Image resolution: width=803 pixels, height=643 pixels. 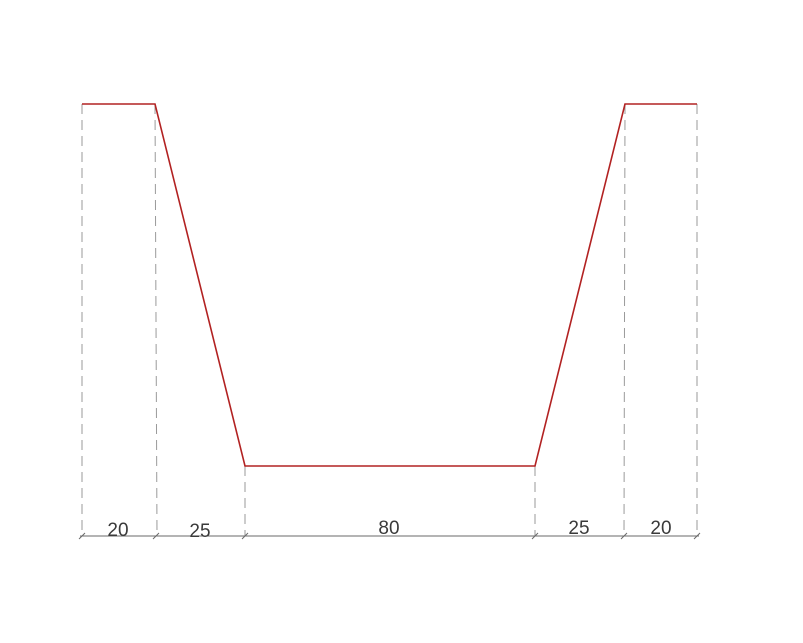 I want to click on dimension-label: 80, so click(x=388, y=528).